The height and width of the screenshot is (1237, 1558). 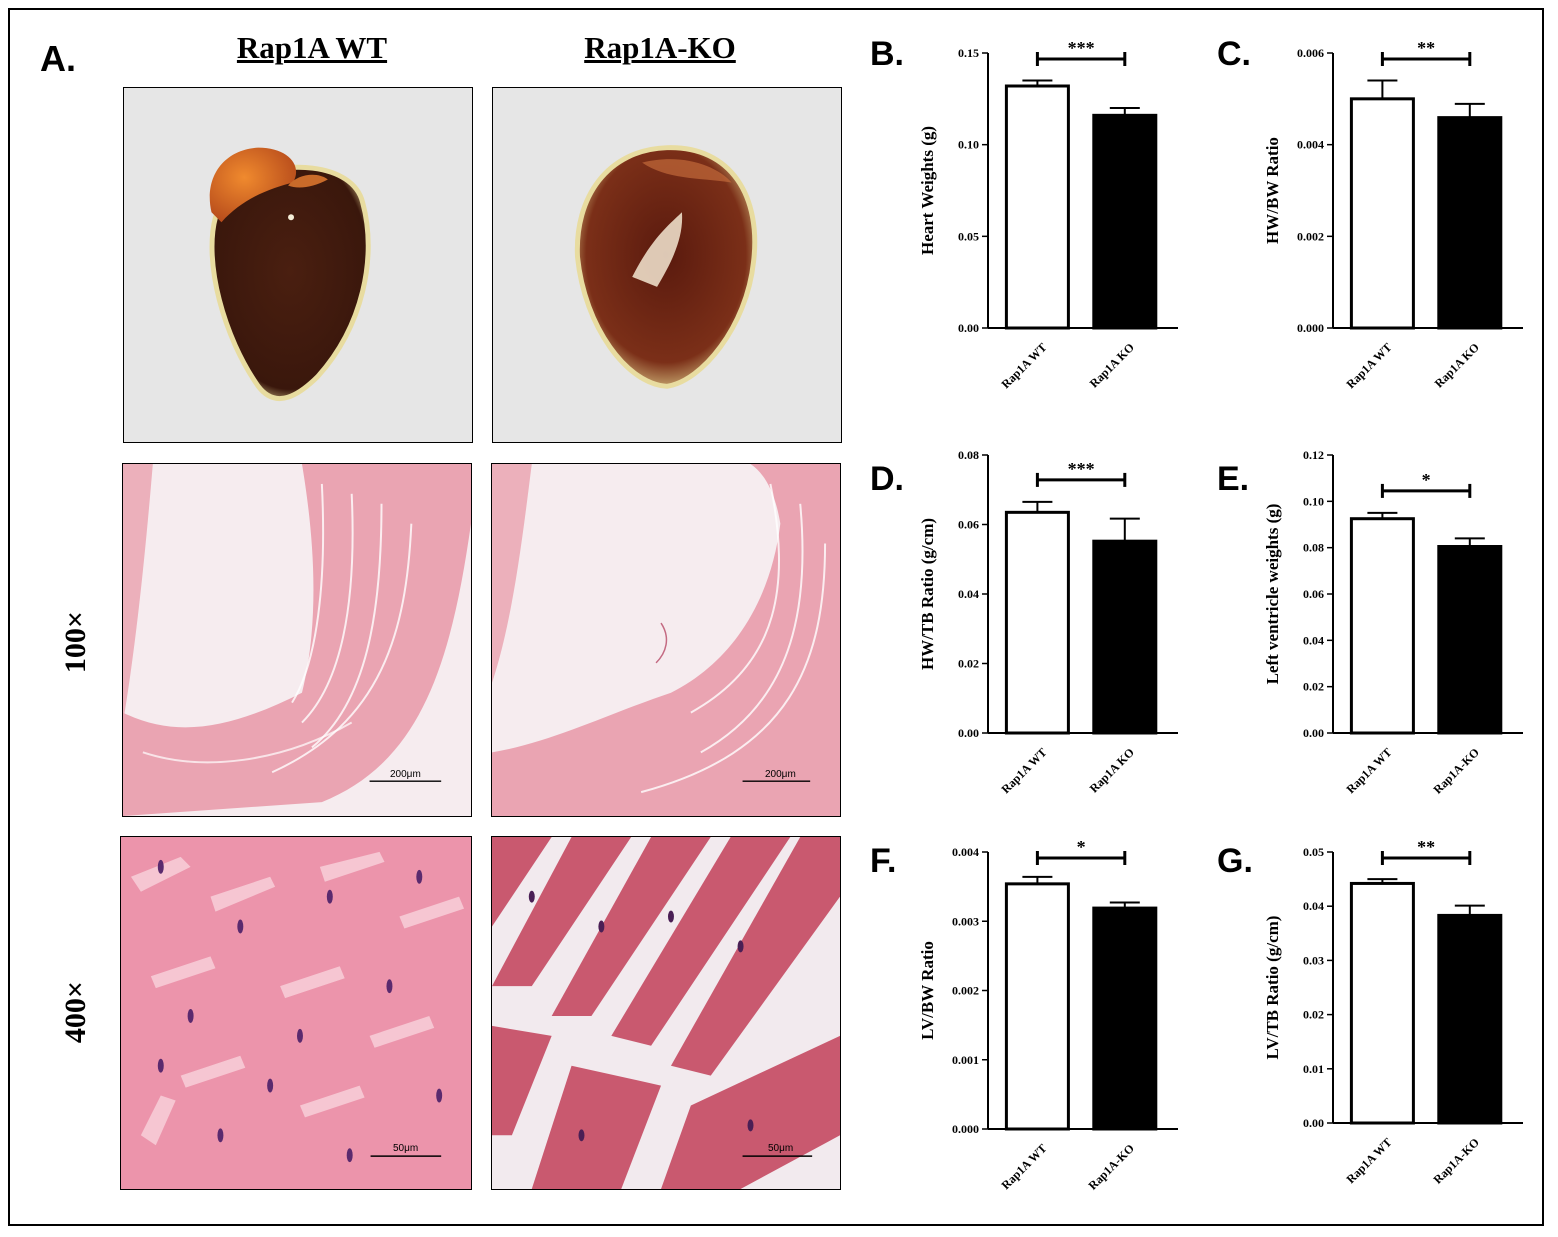 I want to click on y-tick-label: 0.12, so click(x=1313, y=455).